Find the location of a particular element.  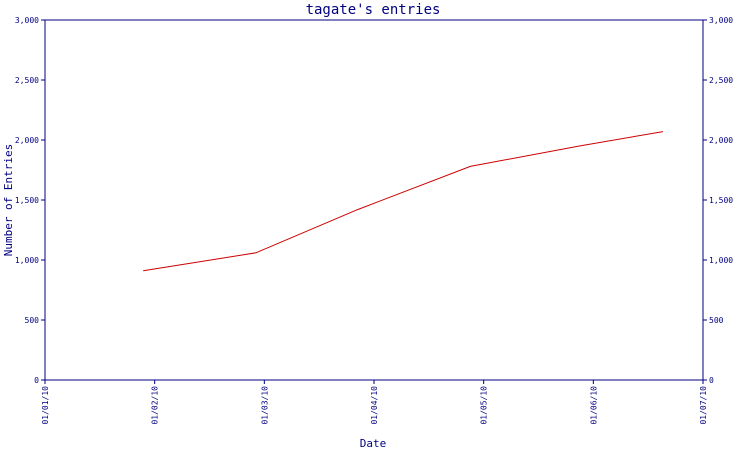

y-tick-label-left: 1,000 is located at coordinates (27, 260).